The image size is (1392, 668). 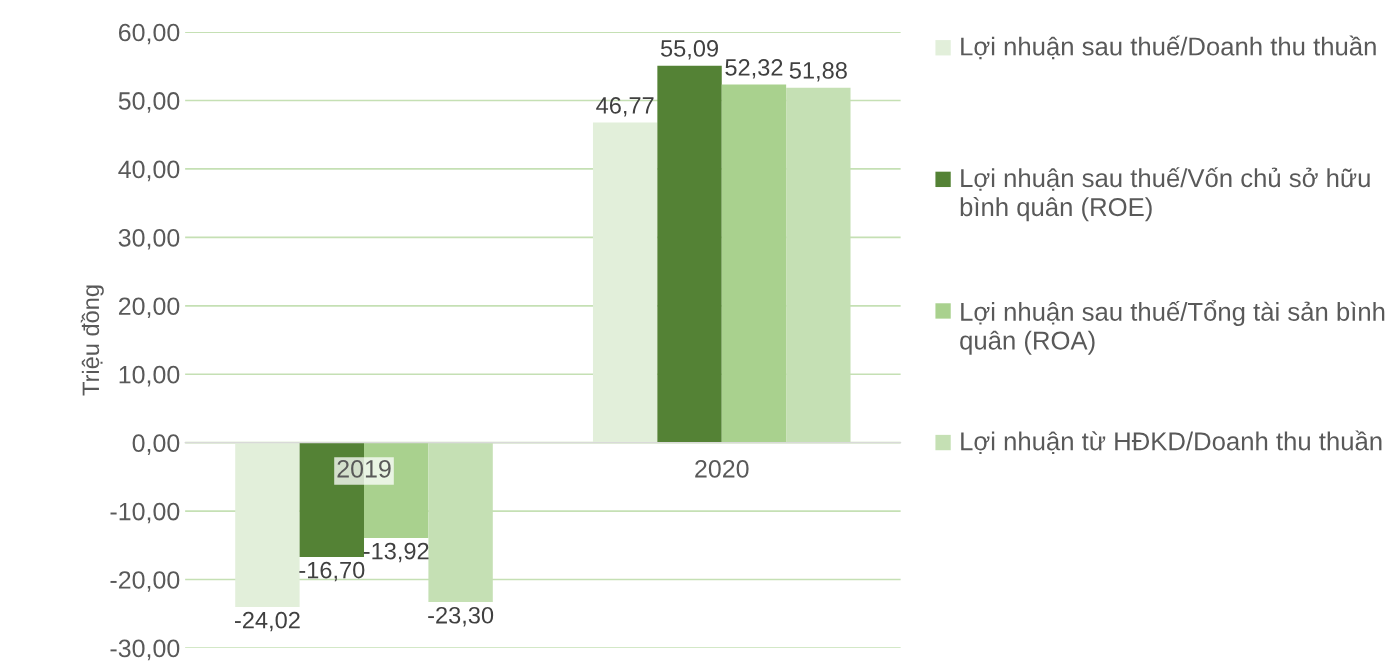 What do you see at coordinates (689, 50) in the screenshot?
I see `data-label: 55,09` at bounding box center [689, 50].